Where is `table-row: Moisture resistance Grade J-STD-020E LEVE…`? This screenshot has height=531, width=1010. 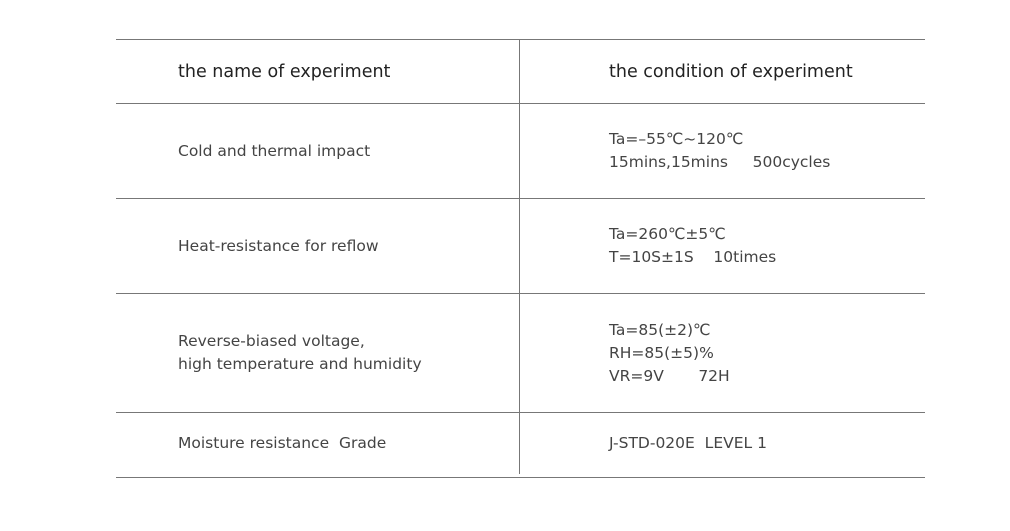 table-row: Moisture resistance Grade J-STD-020E LEVE… is located at coordinates (520, 445).